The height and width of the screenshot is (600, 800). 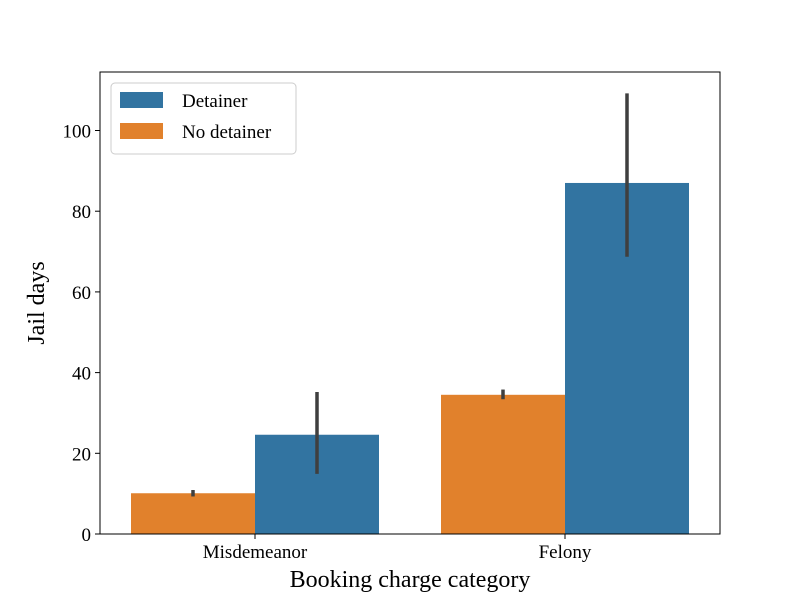 I want to click on y-tick-label: 40, so click(x=81, y=374).